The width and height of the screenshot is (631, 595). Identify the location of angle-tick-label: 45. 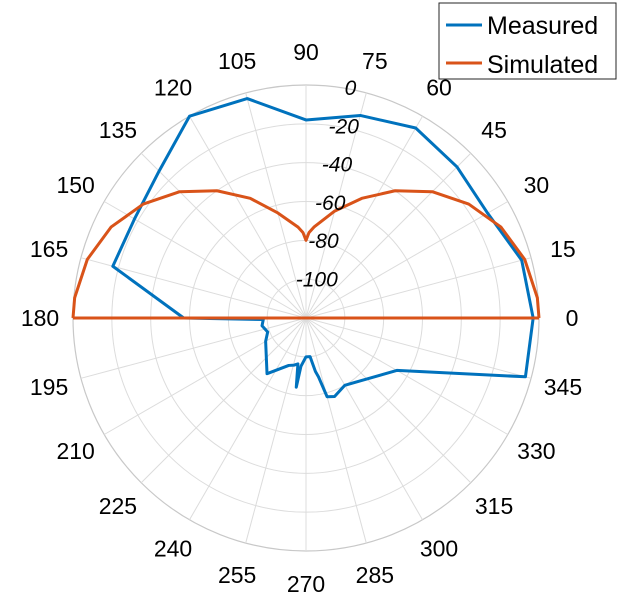
(494, 130).